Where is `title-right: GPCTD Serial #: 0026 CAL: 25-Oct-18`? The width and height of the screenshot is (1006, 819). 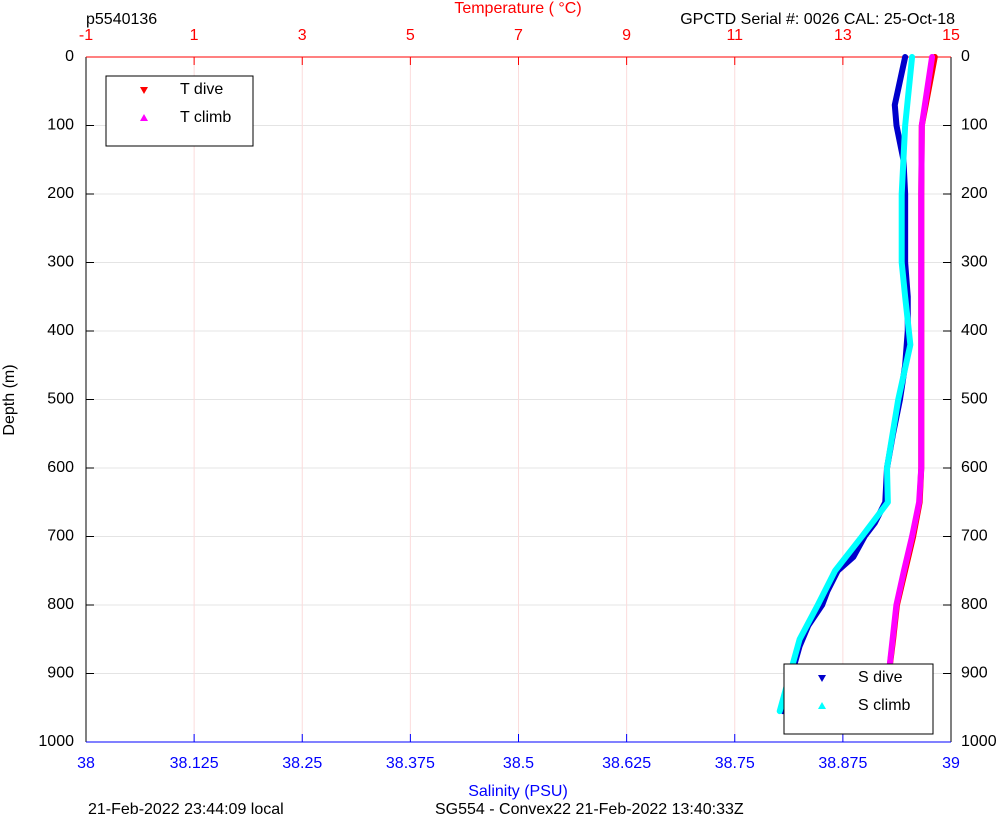
title-right: GPCTD Serial #: 0026 CAL: 25-Oct-18 is located at coordinates (817, 19).